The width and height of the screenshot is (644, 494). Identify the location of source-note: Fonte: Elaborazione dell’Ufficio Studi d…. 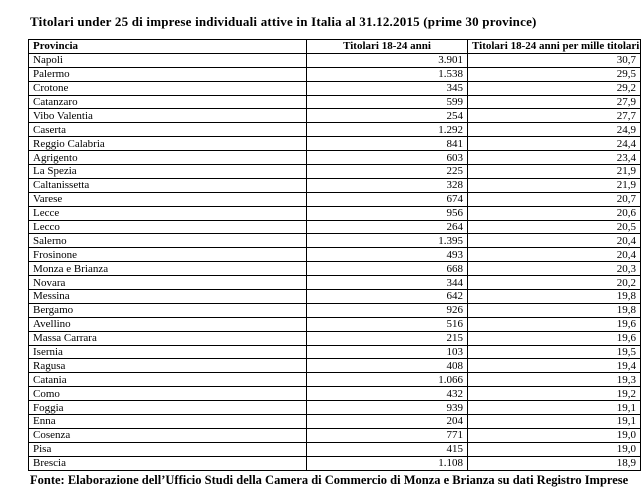
(329, 479).